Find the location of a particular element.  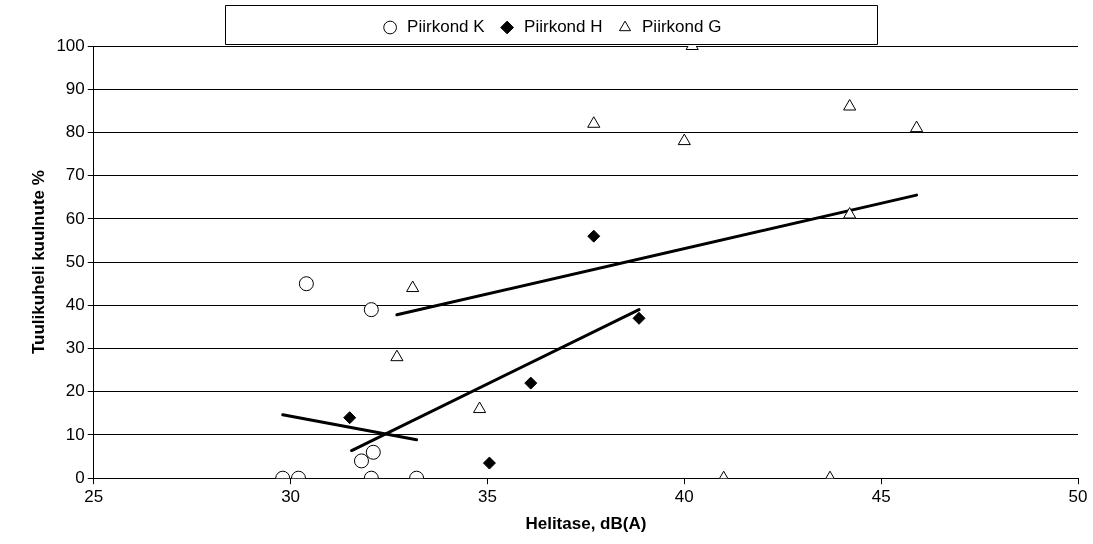

x-tick-label: 35 is located at coordinates (487, 497).